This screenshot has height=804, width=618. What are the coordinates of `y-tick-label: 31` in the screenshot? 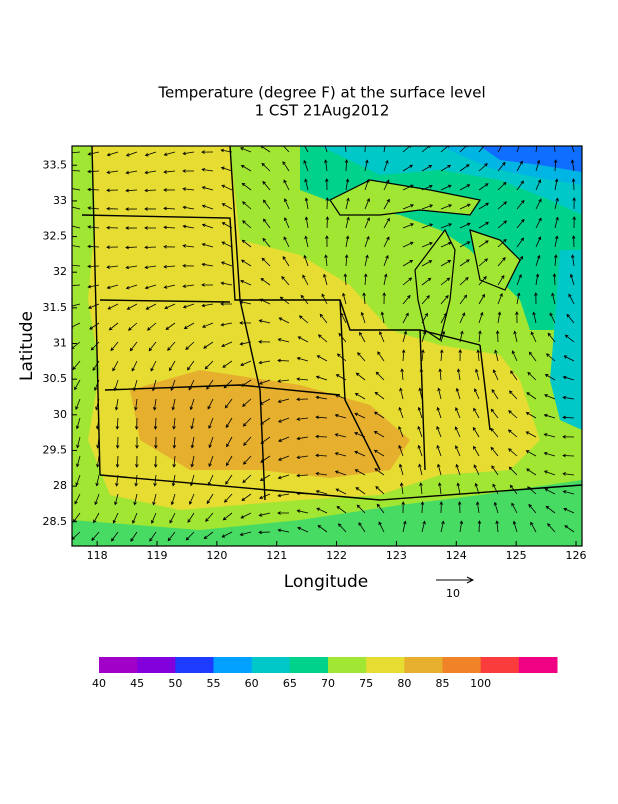 It's located at (60, 343).